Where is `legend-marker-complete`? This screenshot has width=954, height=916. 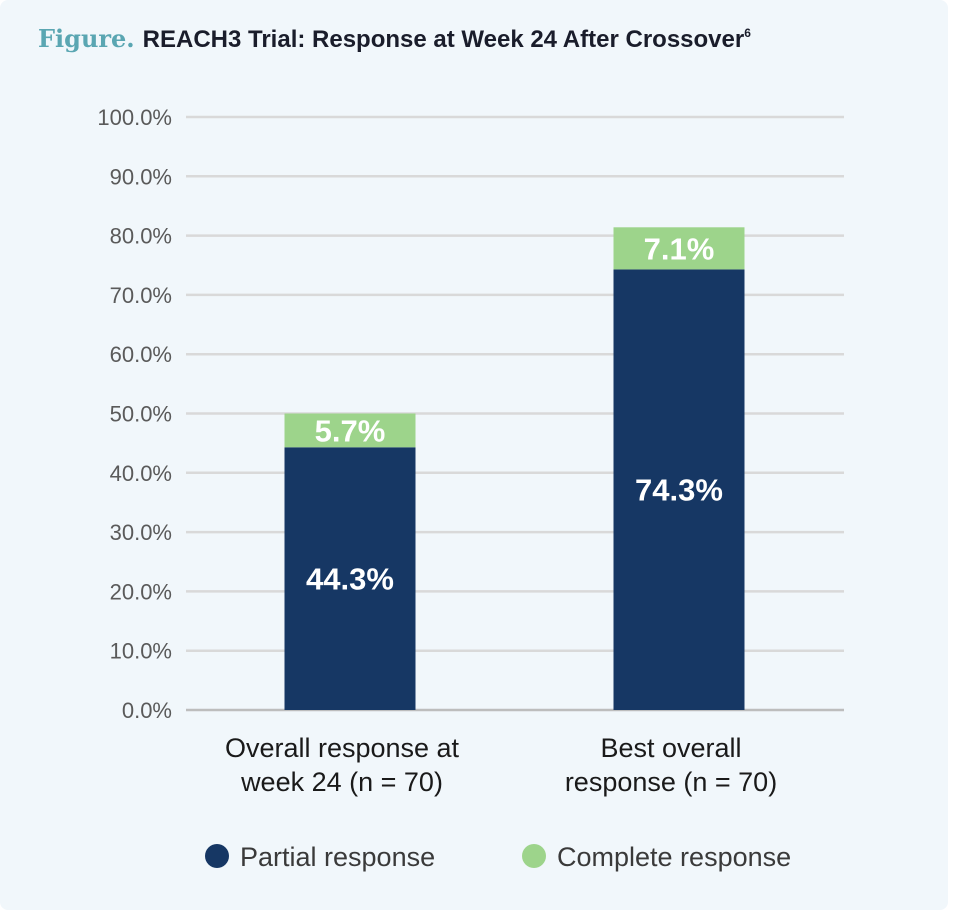
legend-marker-complete is located at coordinates (534, 856).